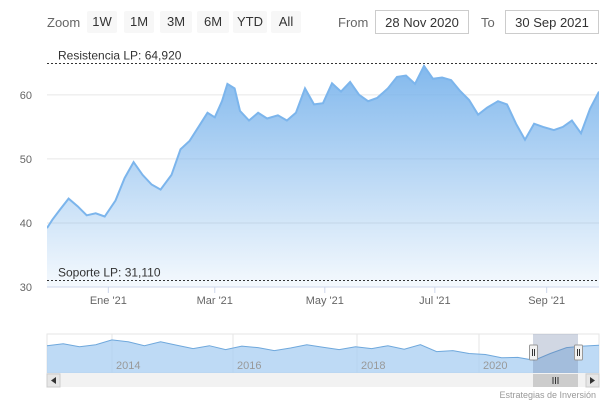 The height and width of the screenshot is (406, 616). Describe the element at coordinates (323, 350) in the screenshot. I see `navigator-line` at that location.